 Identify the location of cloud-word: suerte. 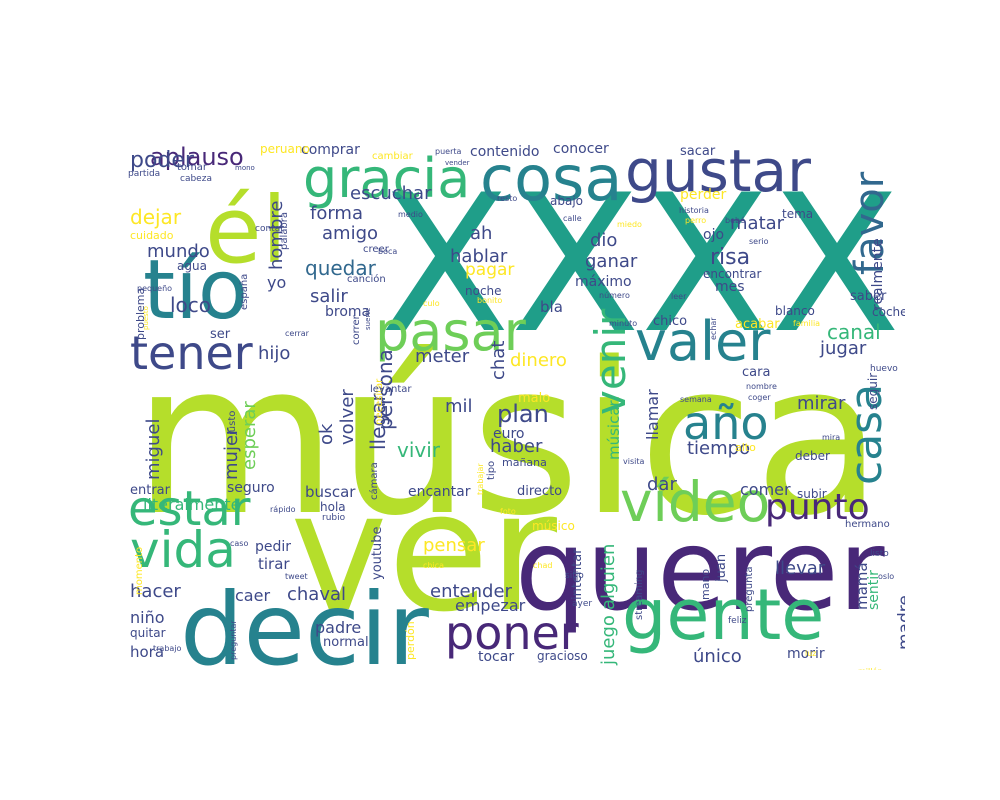
(368, 318).